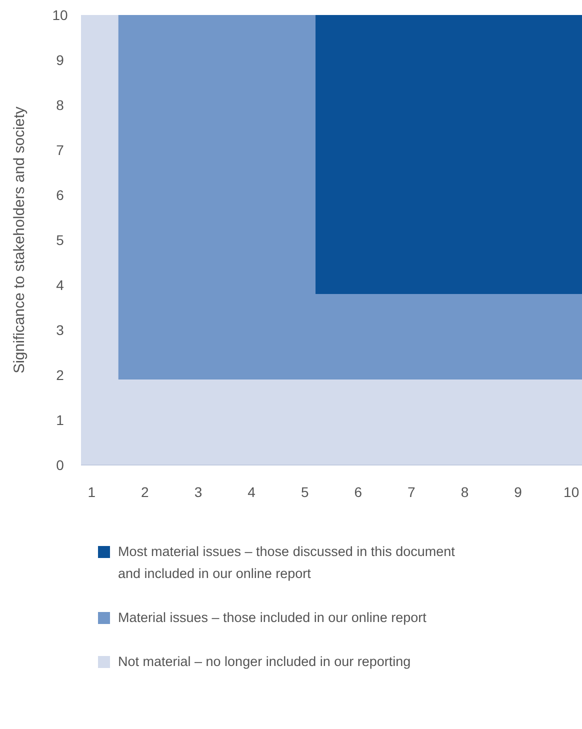 The height and width of the screenshot is (729, 582). Describe the element at coordinates (60, 240) in the screenshot. I see `y-tick-label: 5` at that location.